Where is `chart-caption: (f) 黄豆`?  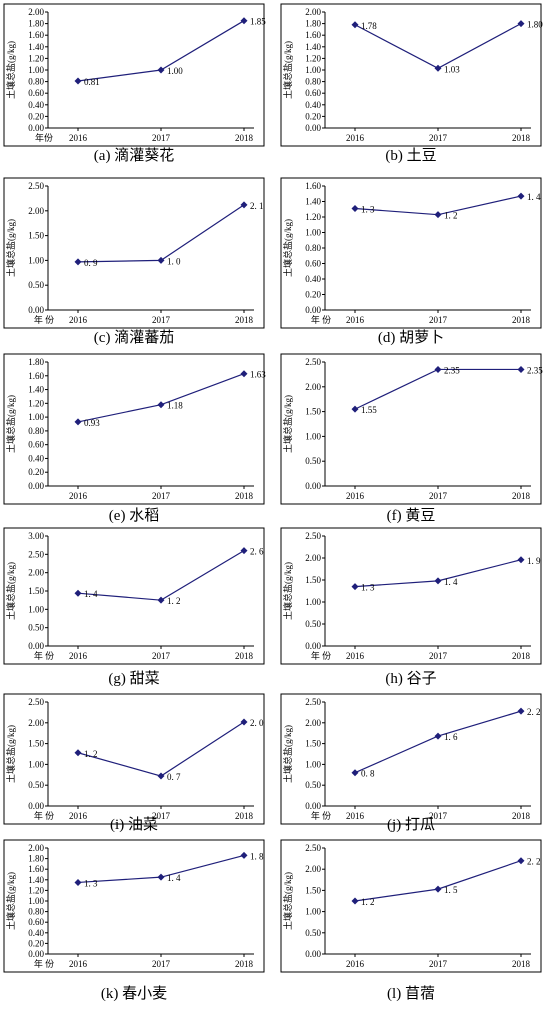 chart-caption: (f) 黄豆 is located at coordinates (411, 515).